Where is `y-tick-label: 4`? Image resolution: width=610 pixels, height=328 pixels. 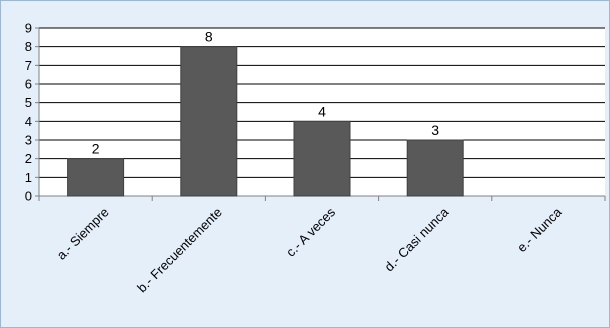
y-tick-label: 4 is located at coordinates (28, 121).